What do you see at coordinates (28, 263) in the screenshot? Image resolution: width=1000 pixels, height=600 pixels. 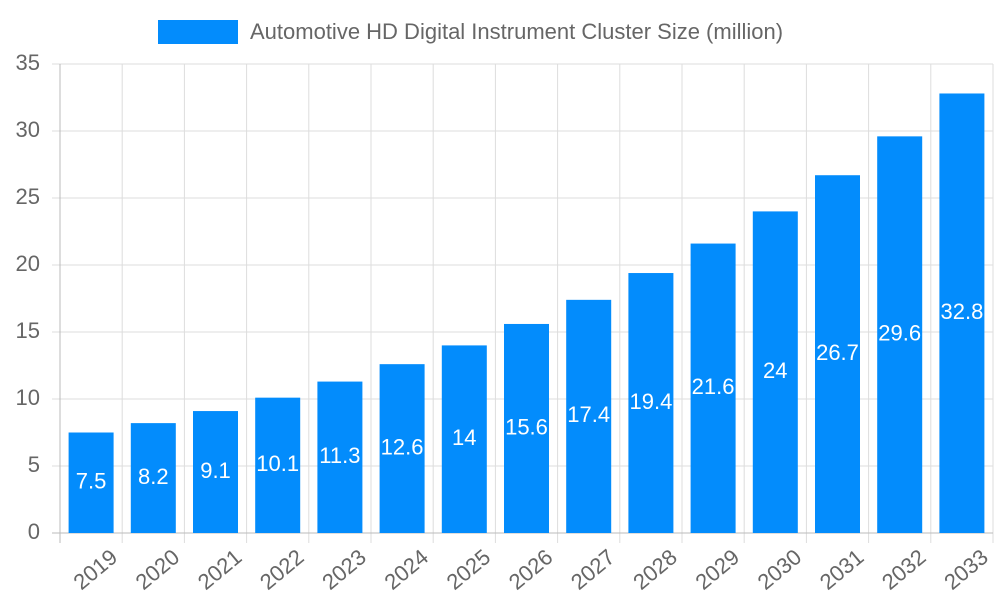 I see `y-tick-label: 20` at bounding box center [28, 263].